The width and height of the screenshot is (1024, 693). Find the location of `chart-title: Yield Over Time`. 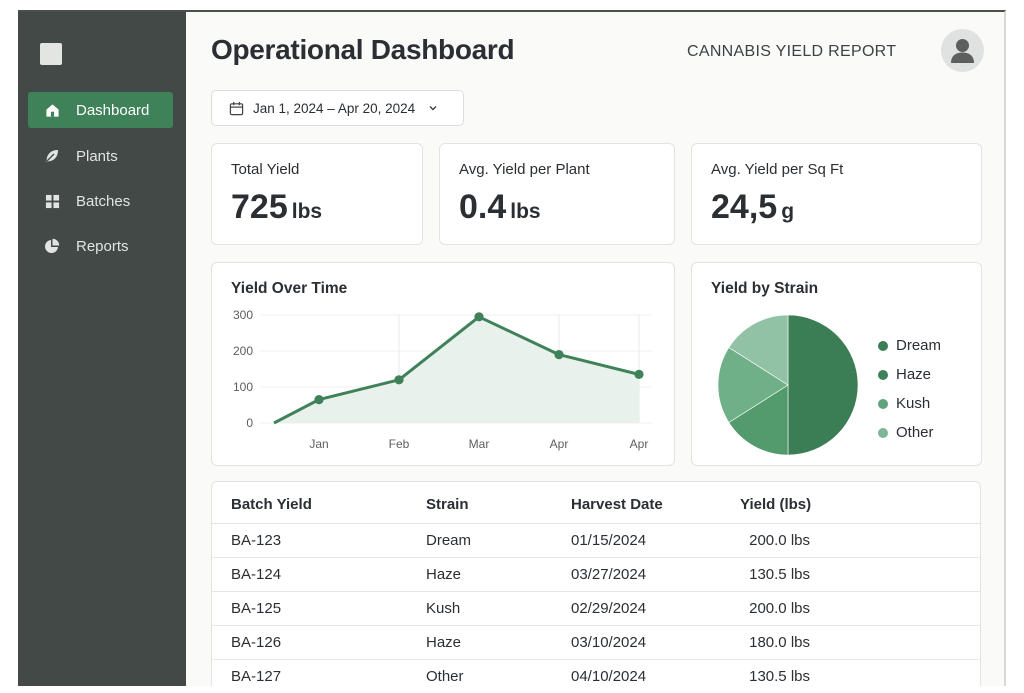

chart-title: Yield Over Time is located at coordinates (289, 288).